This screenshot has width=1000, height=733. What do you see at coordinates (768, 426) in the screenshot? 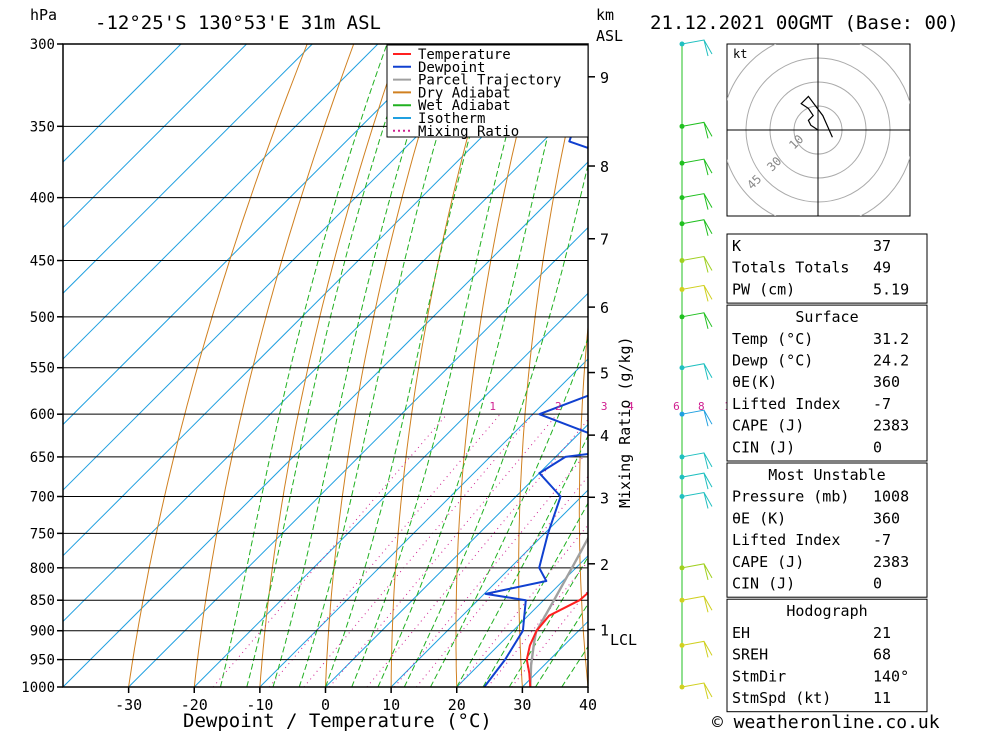
I see `surface-label: CAPE (J)` at bounding box center [768, 426].